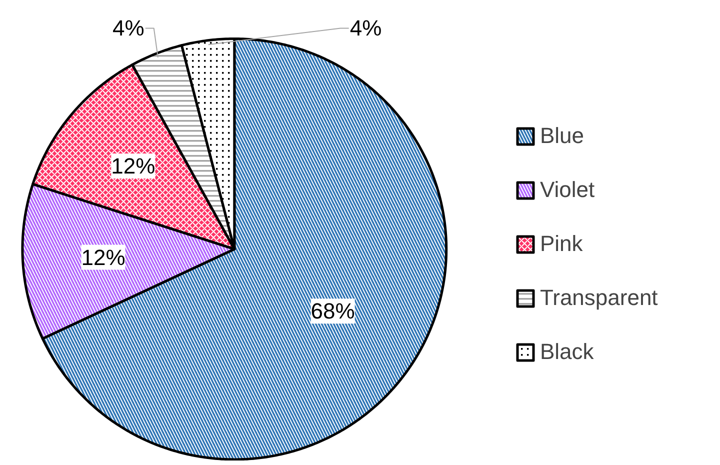 The width and height of the screenshot is (720, 465). I want to click on legend-label: Blue, so click(562, 136).